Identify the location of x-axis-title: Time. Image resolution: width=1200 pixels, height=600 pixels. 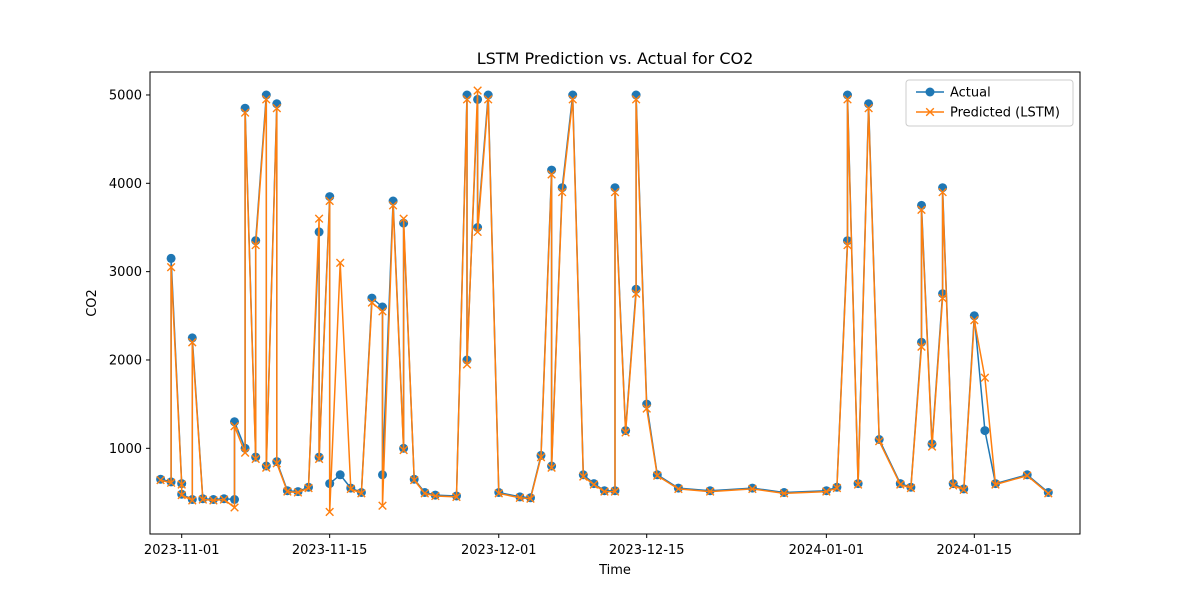
(614, 570).